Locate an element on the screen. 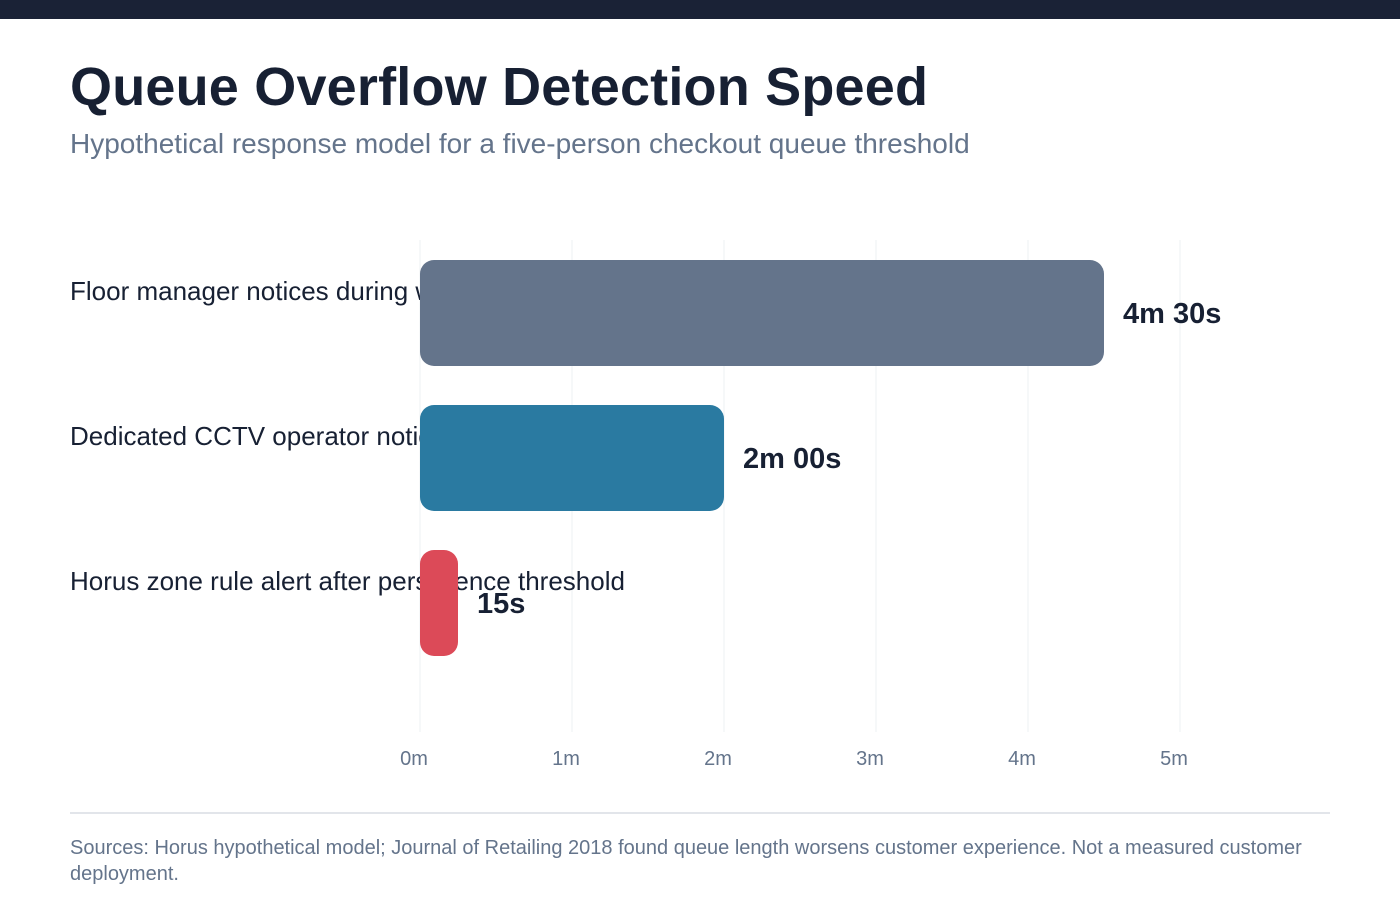 This screenshot has width=1400, height=900. x-tick-label: 0m is located at coordinates (414, 759).